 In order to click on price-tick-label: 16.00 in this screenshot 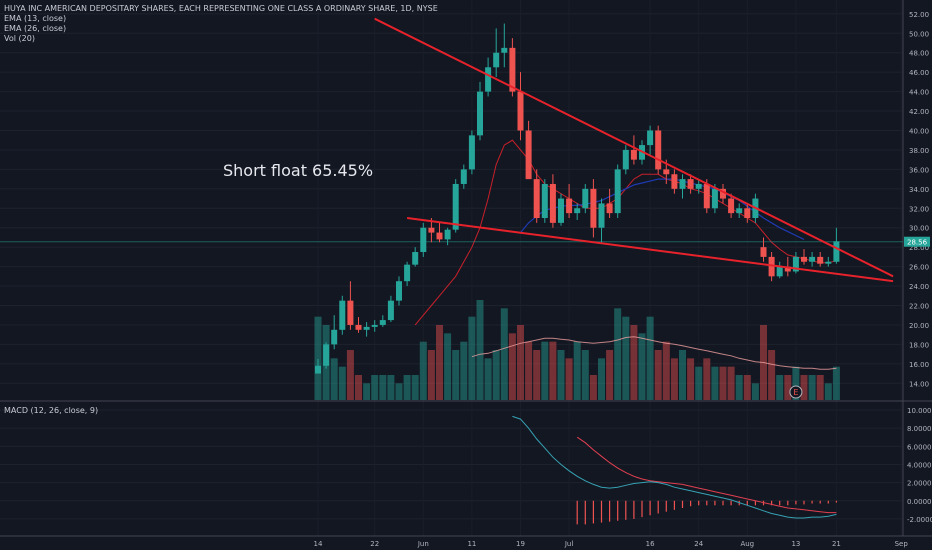, I will do `click(919, 365)`.